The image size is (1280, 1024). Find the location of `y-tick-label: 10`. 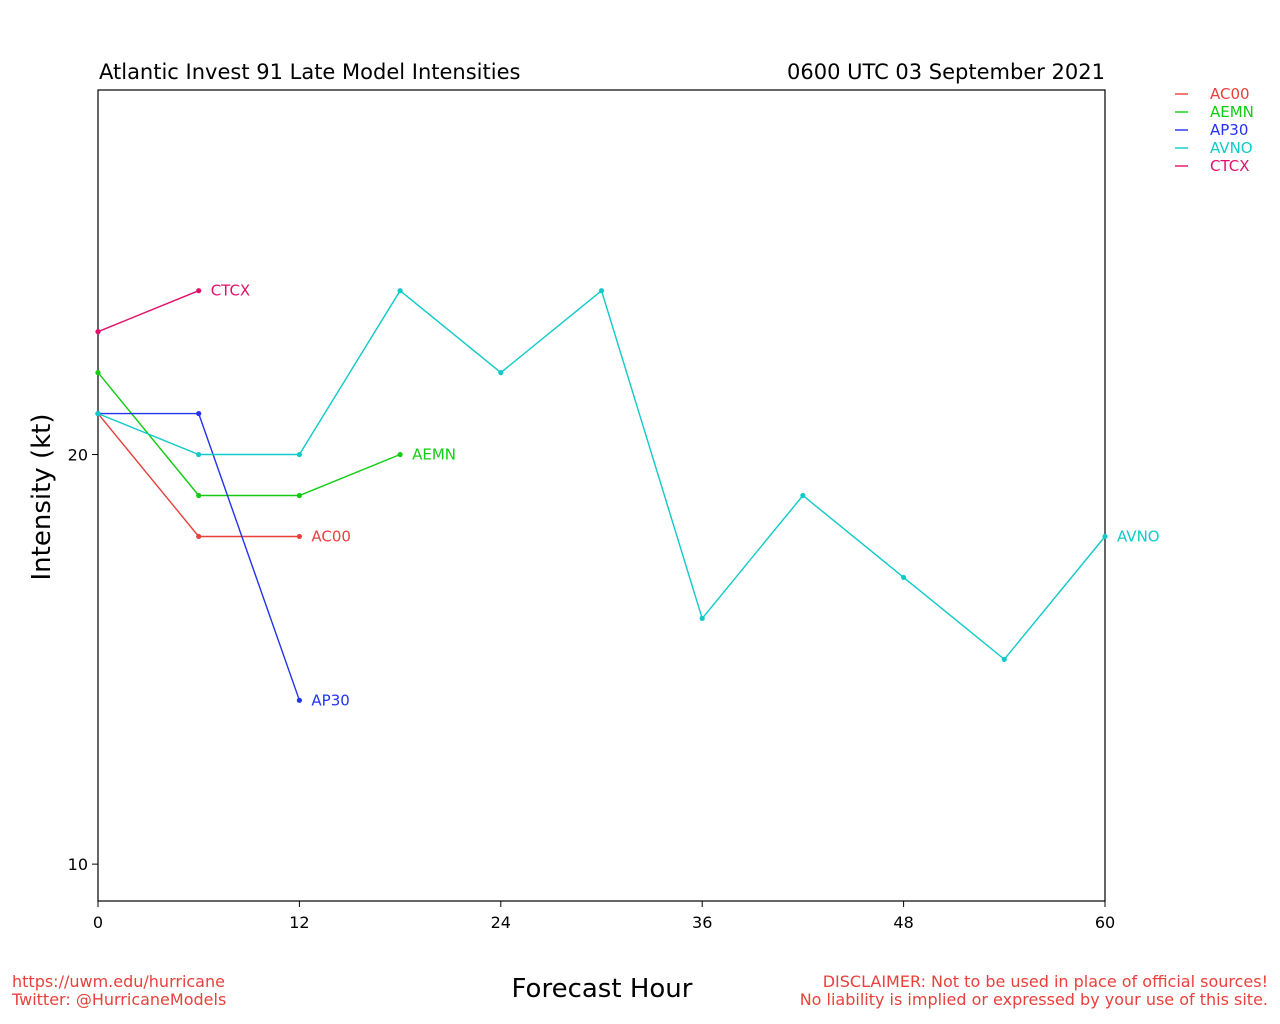

y-tick-label: 10 is located at coordinates (78, 864).